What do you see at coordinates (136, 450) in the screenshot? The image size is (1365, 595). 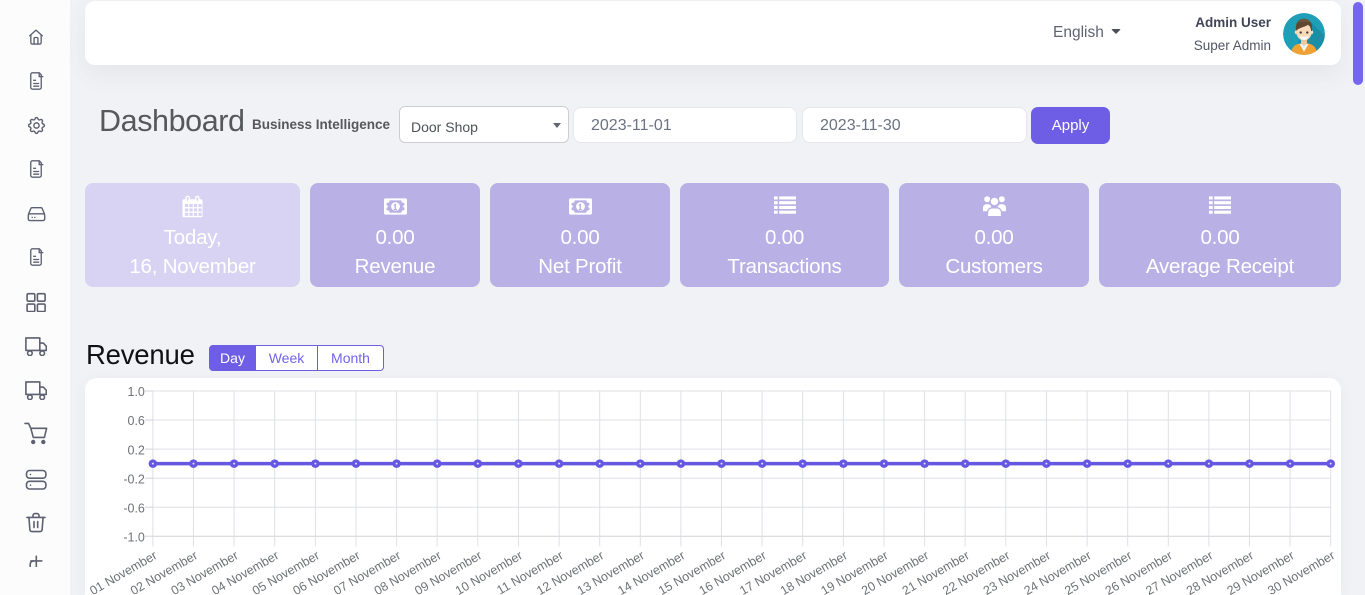 I see `svg-text: 0.2` at bounding box center [136, 450].